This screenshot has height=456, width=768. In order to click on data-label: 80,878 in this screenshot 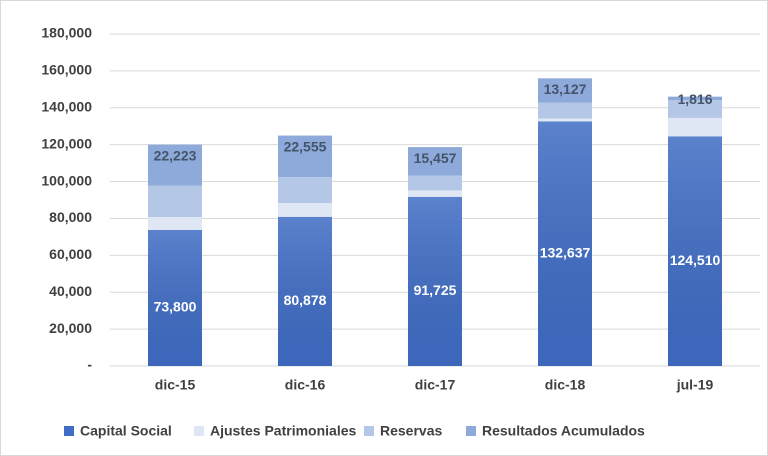, I will do `click(305, 300)`.